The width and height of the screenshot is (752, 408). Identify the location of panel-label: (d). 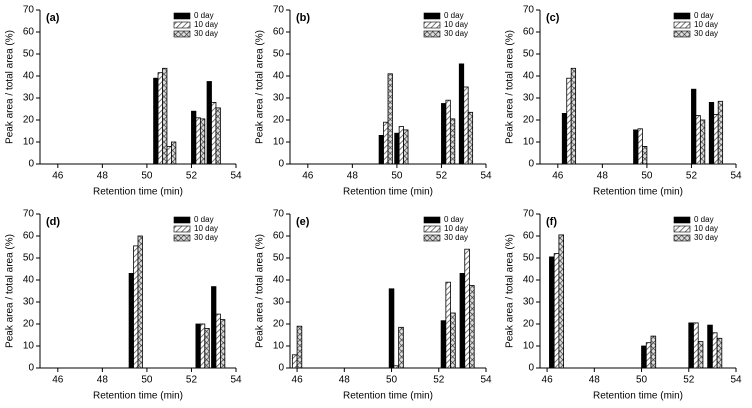
(53, 222).